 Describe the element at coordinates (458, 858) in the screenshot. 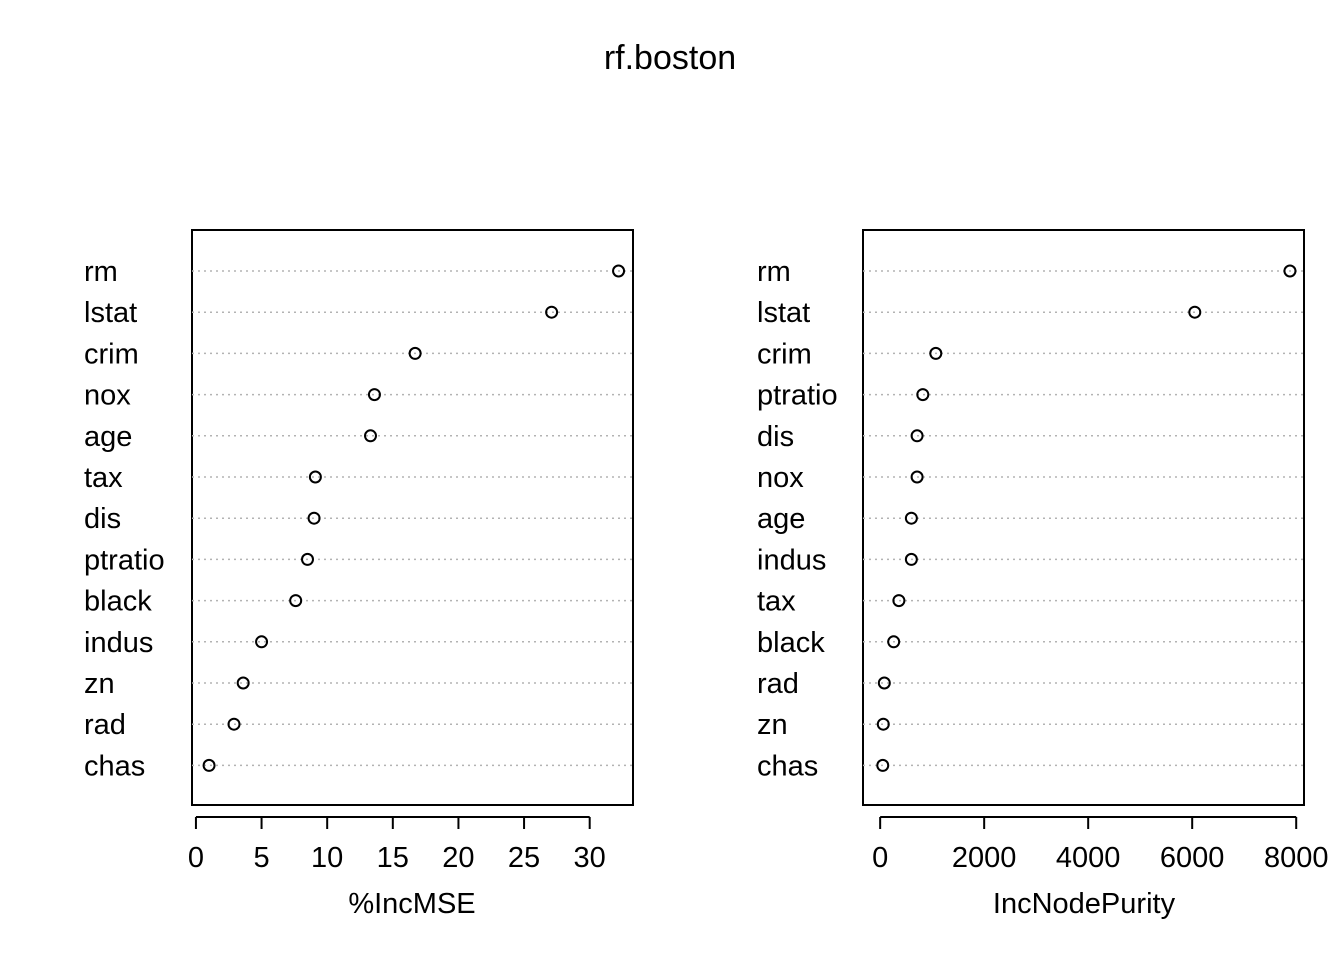

I see `x-tick-label: 20` at that location.